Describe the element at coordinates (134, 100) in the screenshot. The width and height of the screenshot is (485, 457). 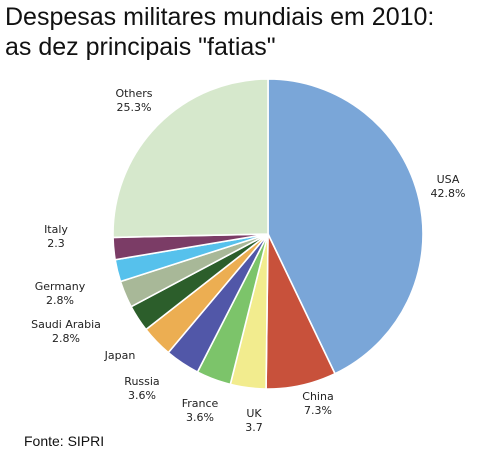
I see `slice-label-others: Others 25.3%` at that location.